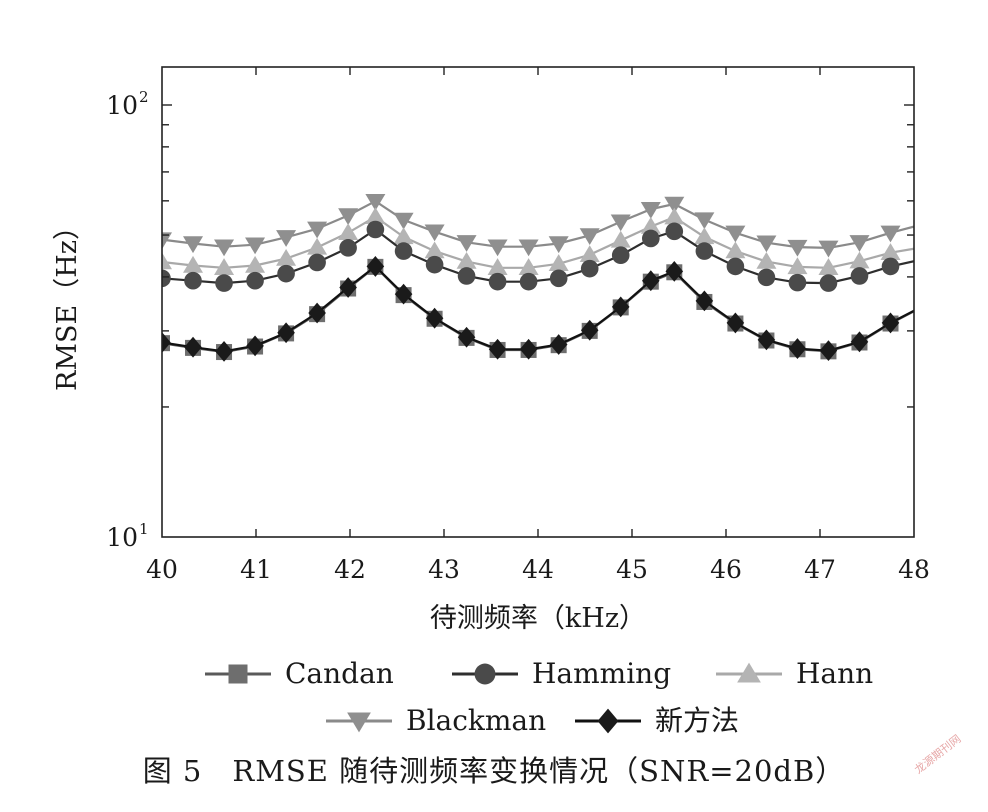 This screenshot has height=812, width=988. What do you see at coordinates (726, 569) in the screenshot?
I see `x-tick-label: 46` at bounding box center [726, 569].